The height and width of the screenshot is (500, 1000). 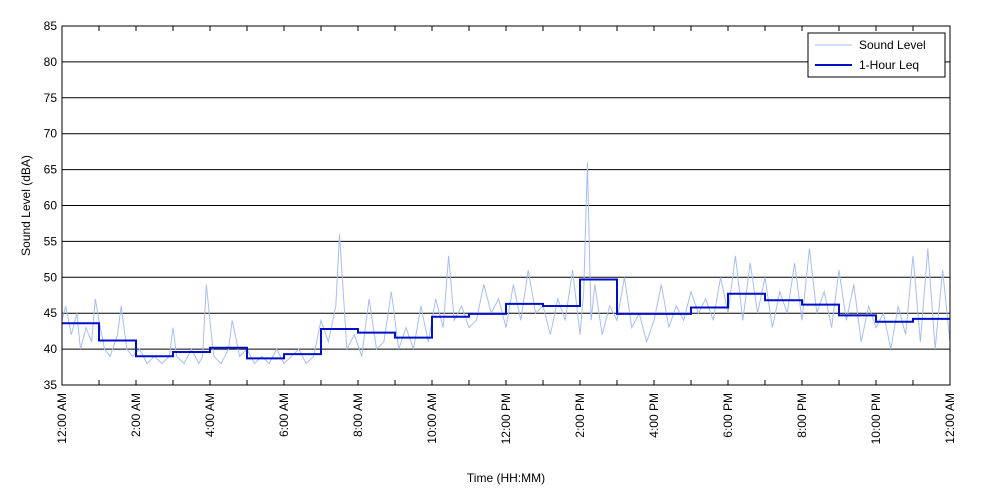 I want to click on x-tick-label: 4:00 PM, so click(x=654, y=415).